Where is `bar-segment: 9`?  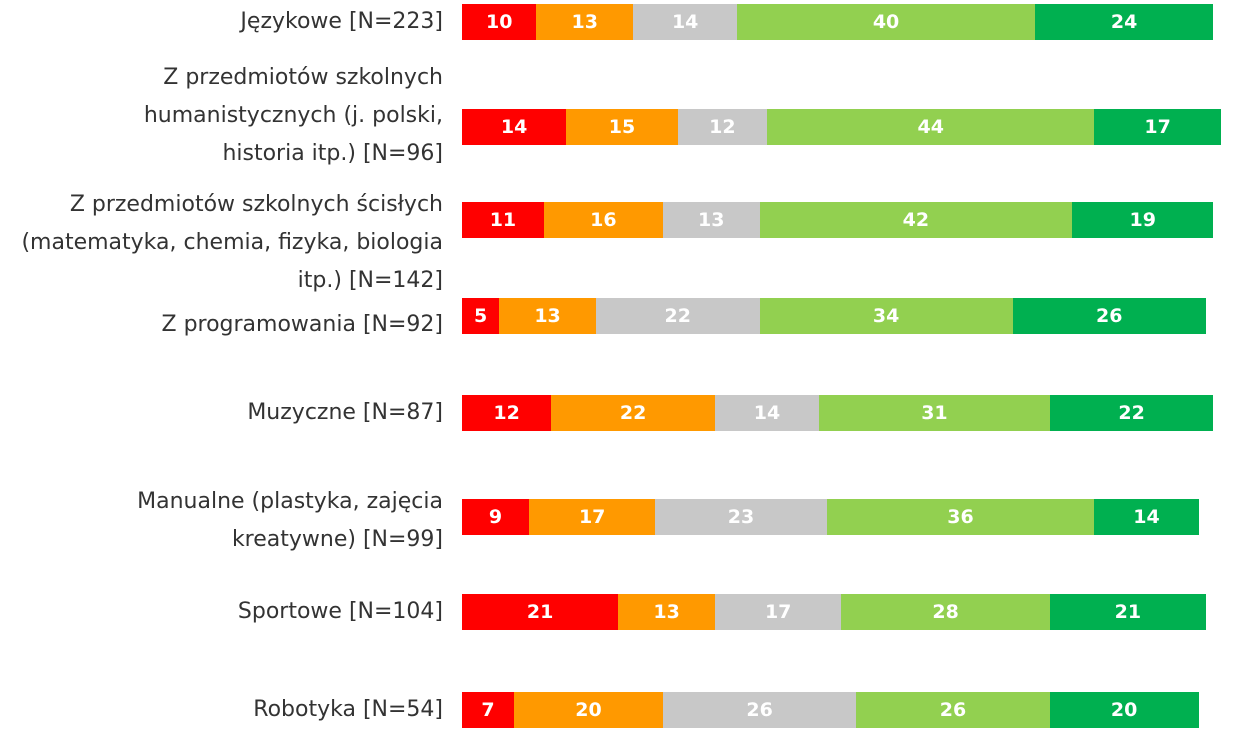
bar-segment: 9 is located at coordinates (495, 517).